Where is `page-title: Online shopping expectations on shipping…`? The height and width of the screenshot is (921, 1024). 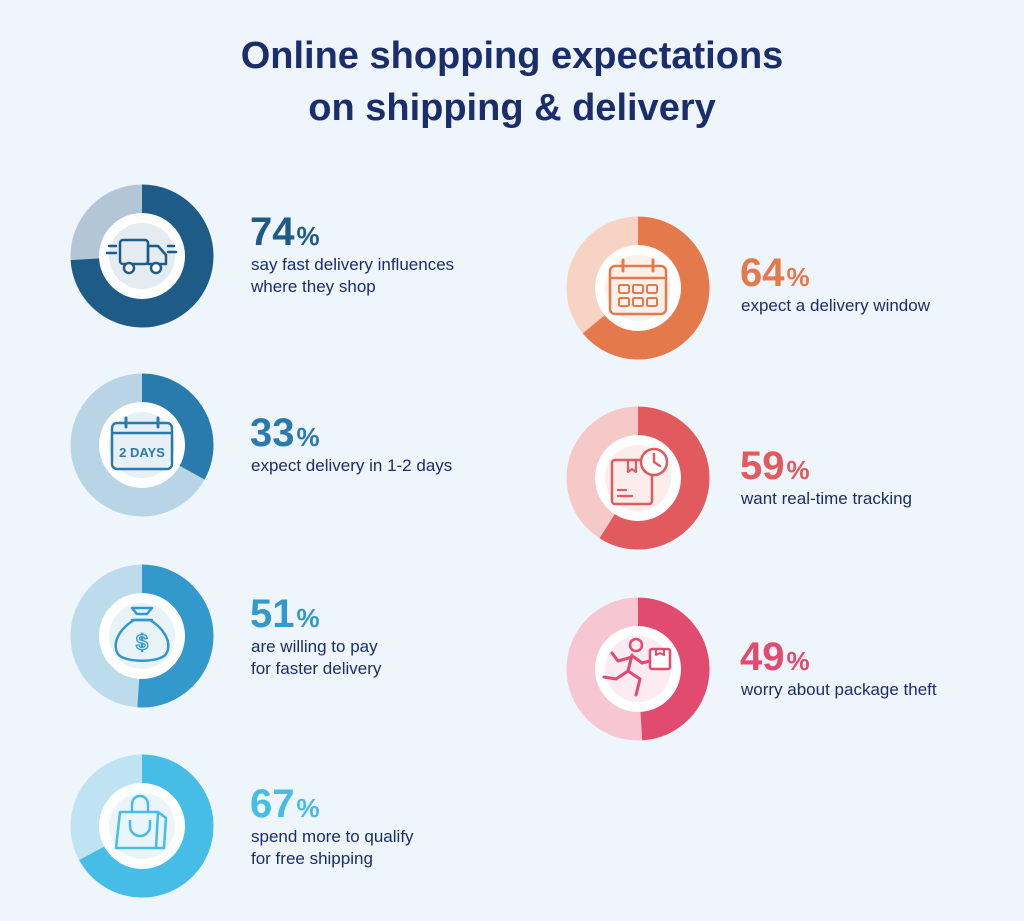
page-title: Online shopping expectations on shipping… is located at coordinates (512, 82).